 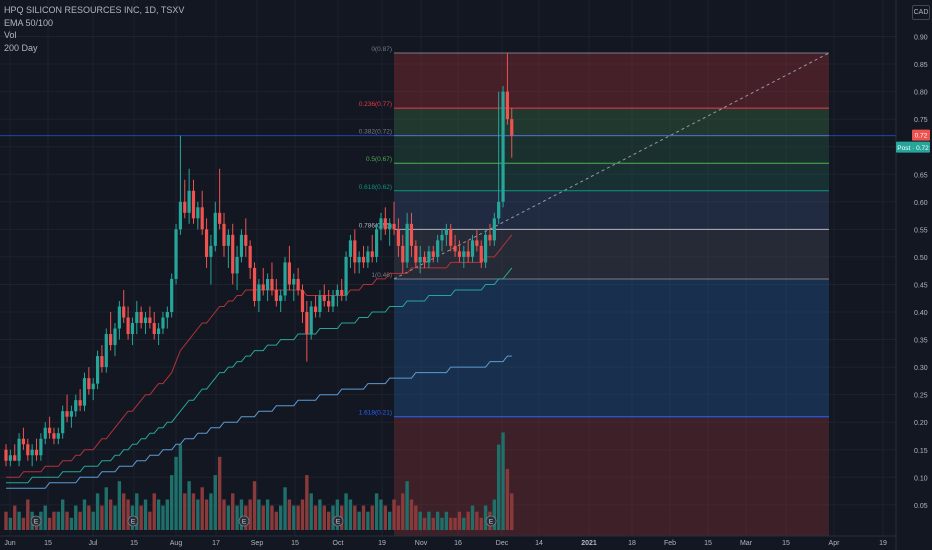 What do you see at coordinates (10, 35) in the screenshot?
I see `legend-vol: Vol` at bounding box center [10, 35].